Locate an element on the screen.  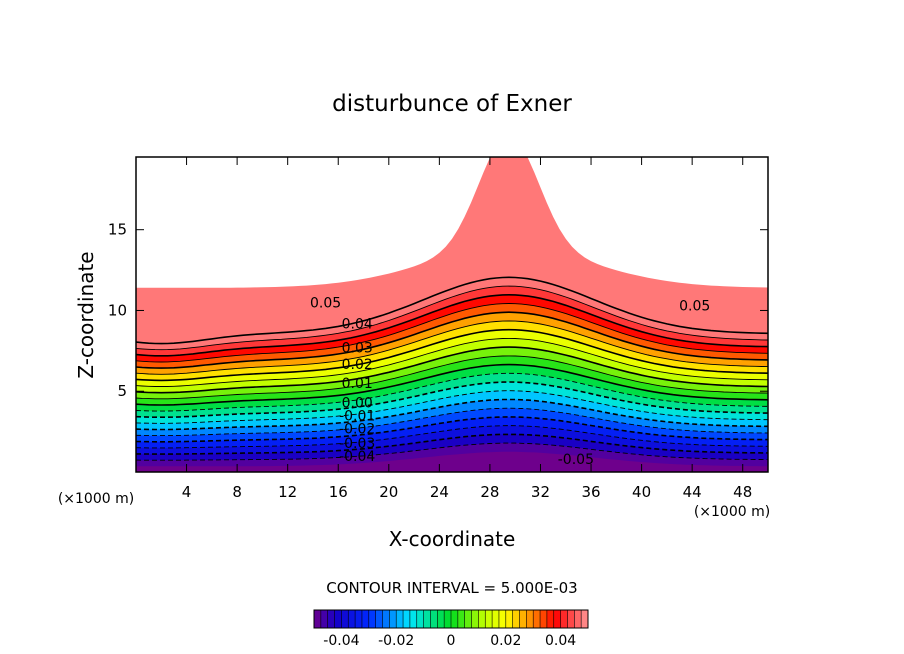
y-axis-label: Z-coordinate is located at coordinates (86, 314).